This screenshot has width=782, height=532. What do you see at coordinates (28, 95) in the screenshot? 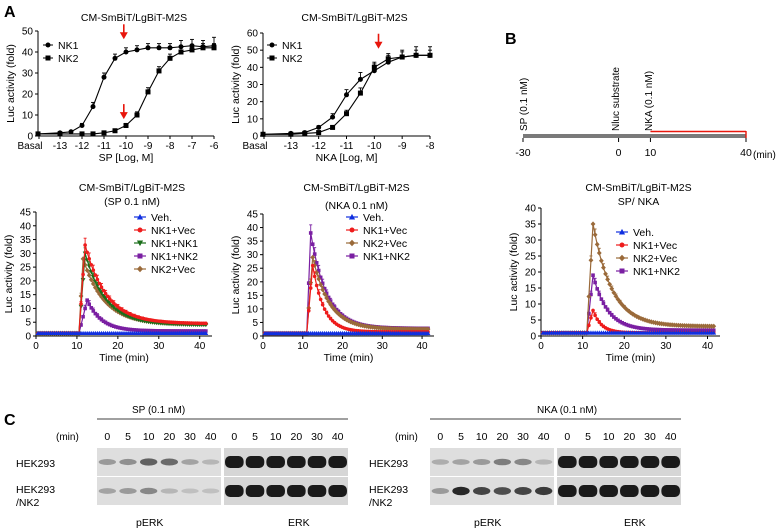
I see `y-tick-label: 20` at bounding box center [28, 95].